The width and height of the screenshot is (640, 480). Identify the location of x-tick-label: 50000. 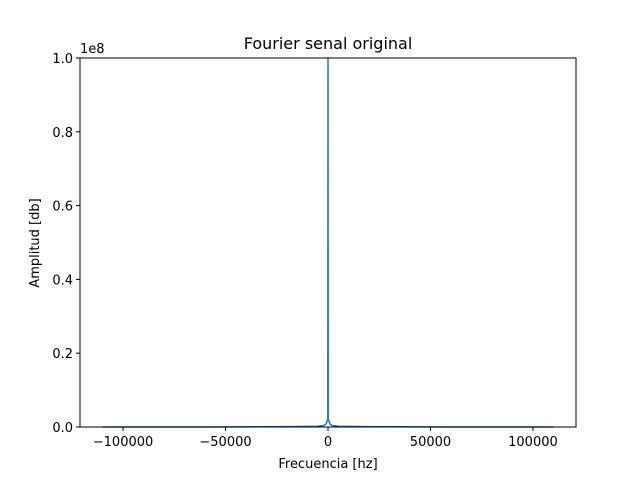
(430, 442).